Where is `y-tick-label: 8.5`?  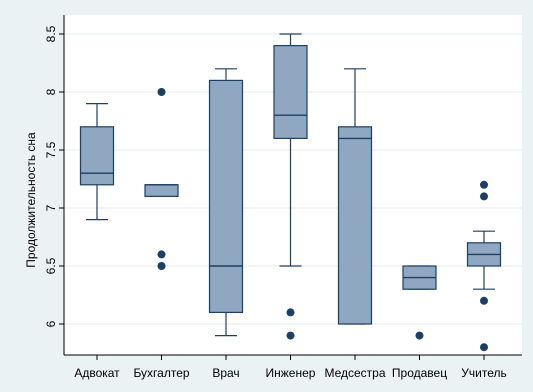
y-tick-label: 8.5 is located at coordinates (51, 33).